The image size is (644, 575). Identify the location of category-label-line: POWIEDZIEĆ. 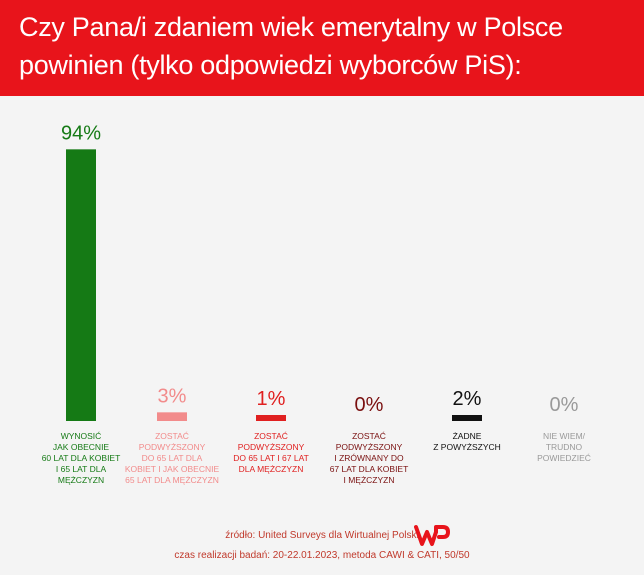
(564, 458).